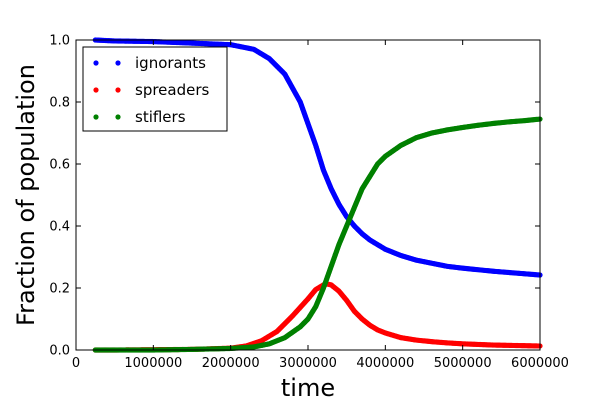 The height and width of the screenshot is (400, 600). What do you see at coordinates (540, 363) in the screenshot?
I see `x-tick-label: 6000000` at bounding box center [540, 363].